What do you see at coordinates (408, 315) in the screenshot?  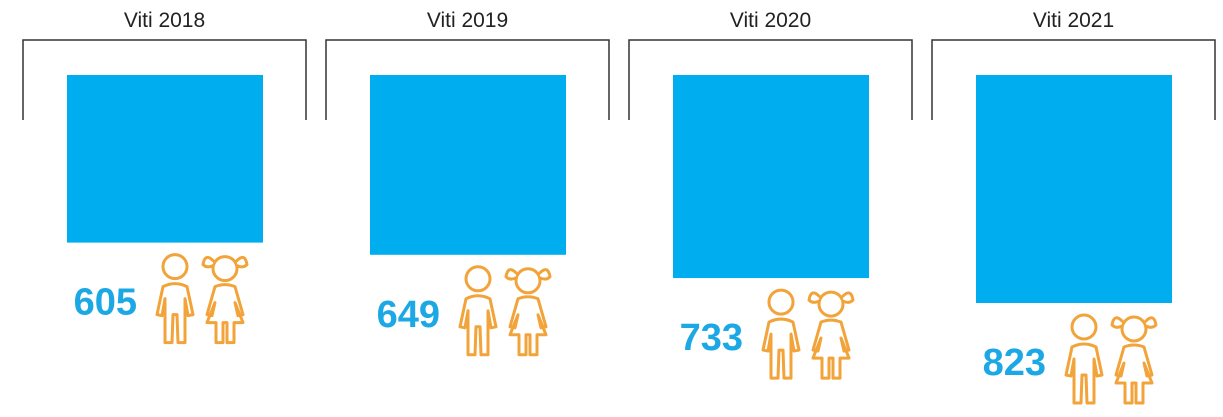 I see `value-label: 649` at bounding box center [408, 315].